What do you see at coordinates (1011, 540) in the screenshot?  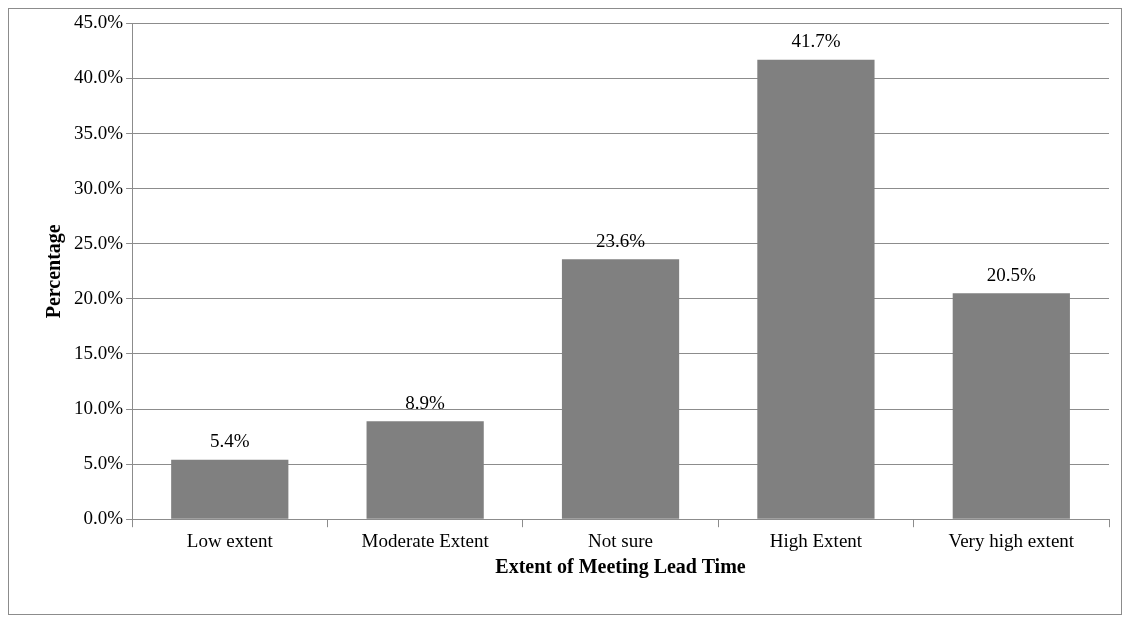 I see `x-tick-label: Very high extent` at bounding box center [1011, 540].